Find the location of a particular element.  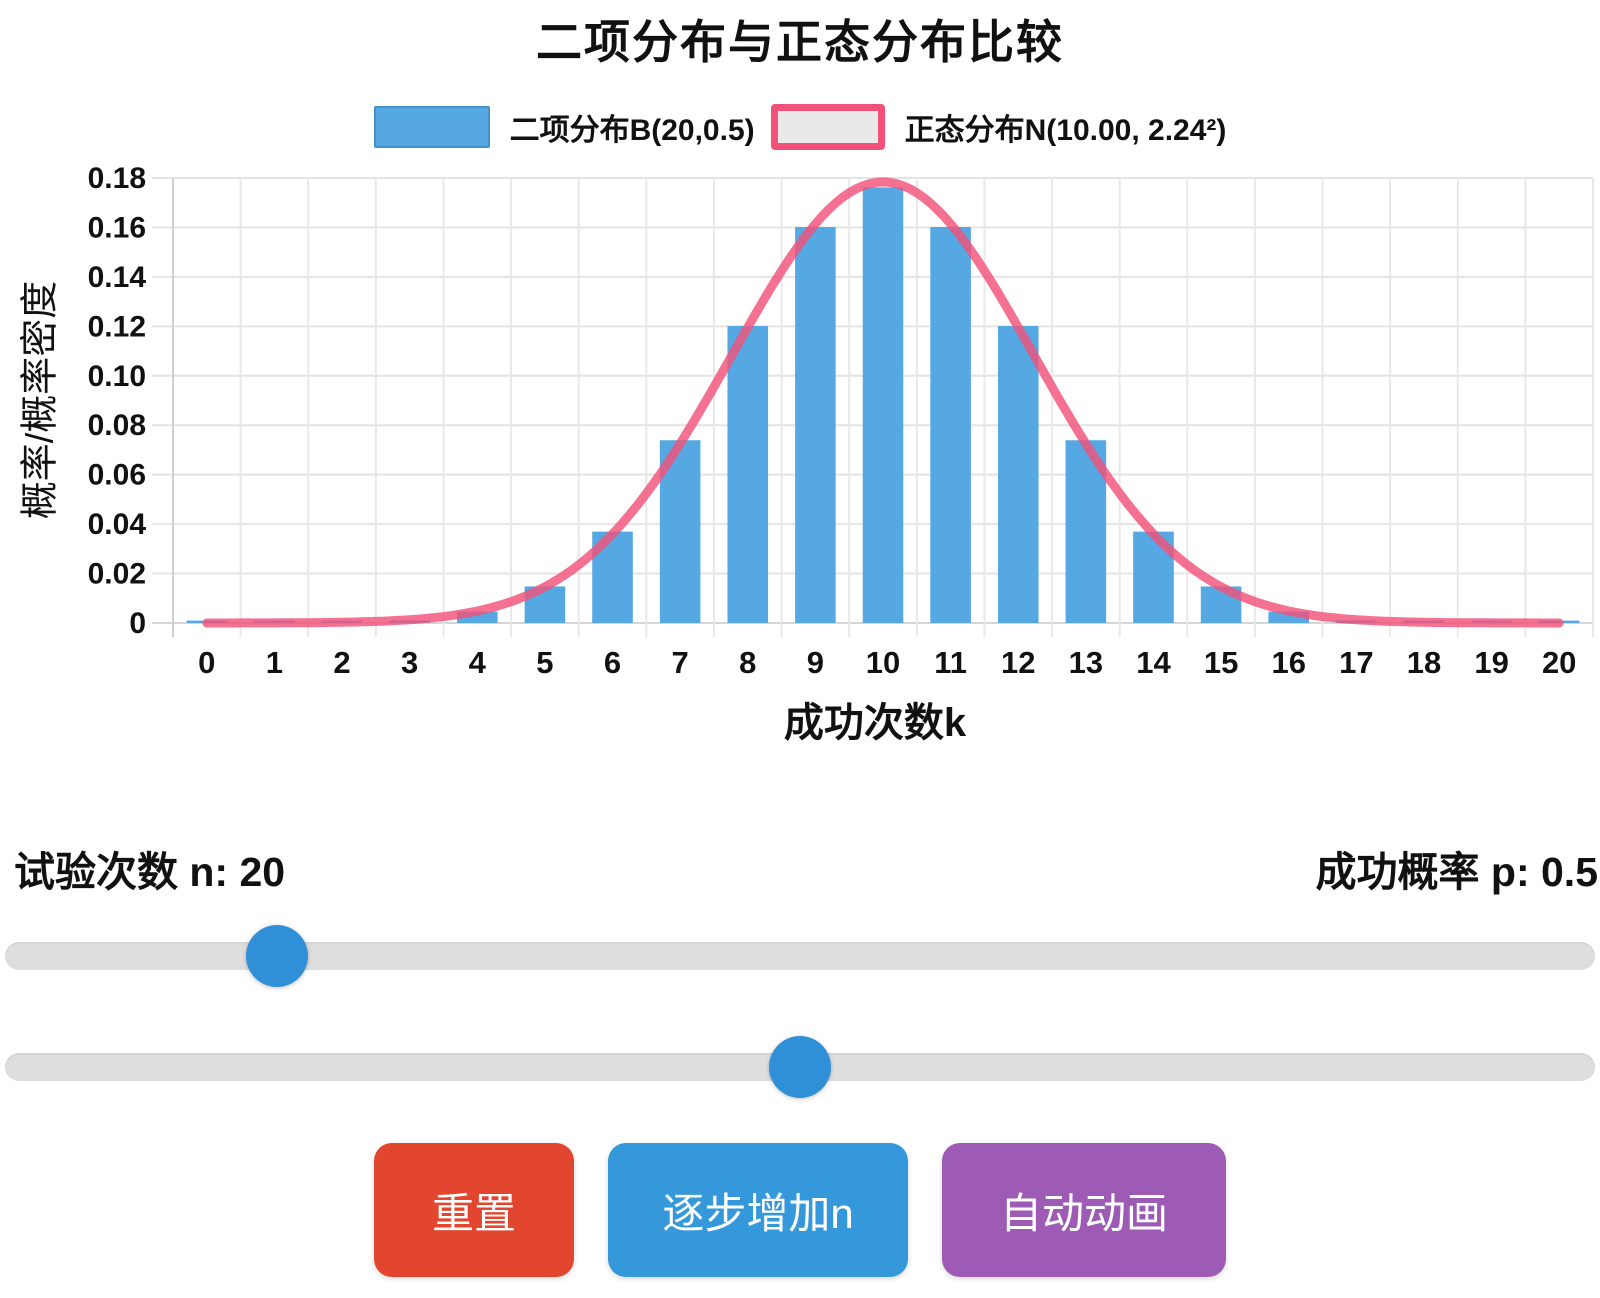

x-tick-label: 17 is located at coordinates (1356, 662).